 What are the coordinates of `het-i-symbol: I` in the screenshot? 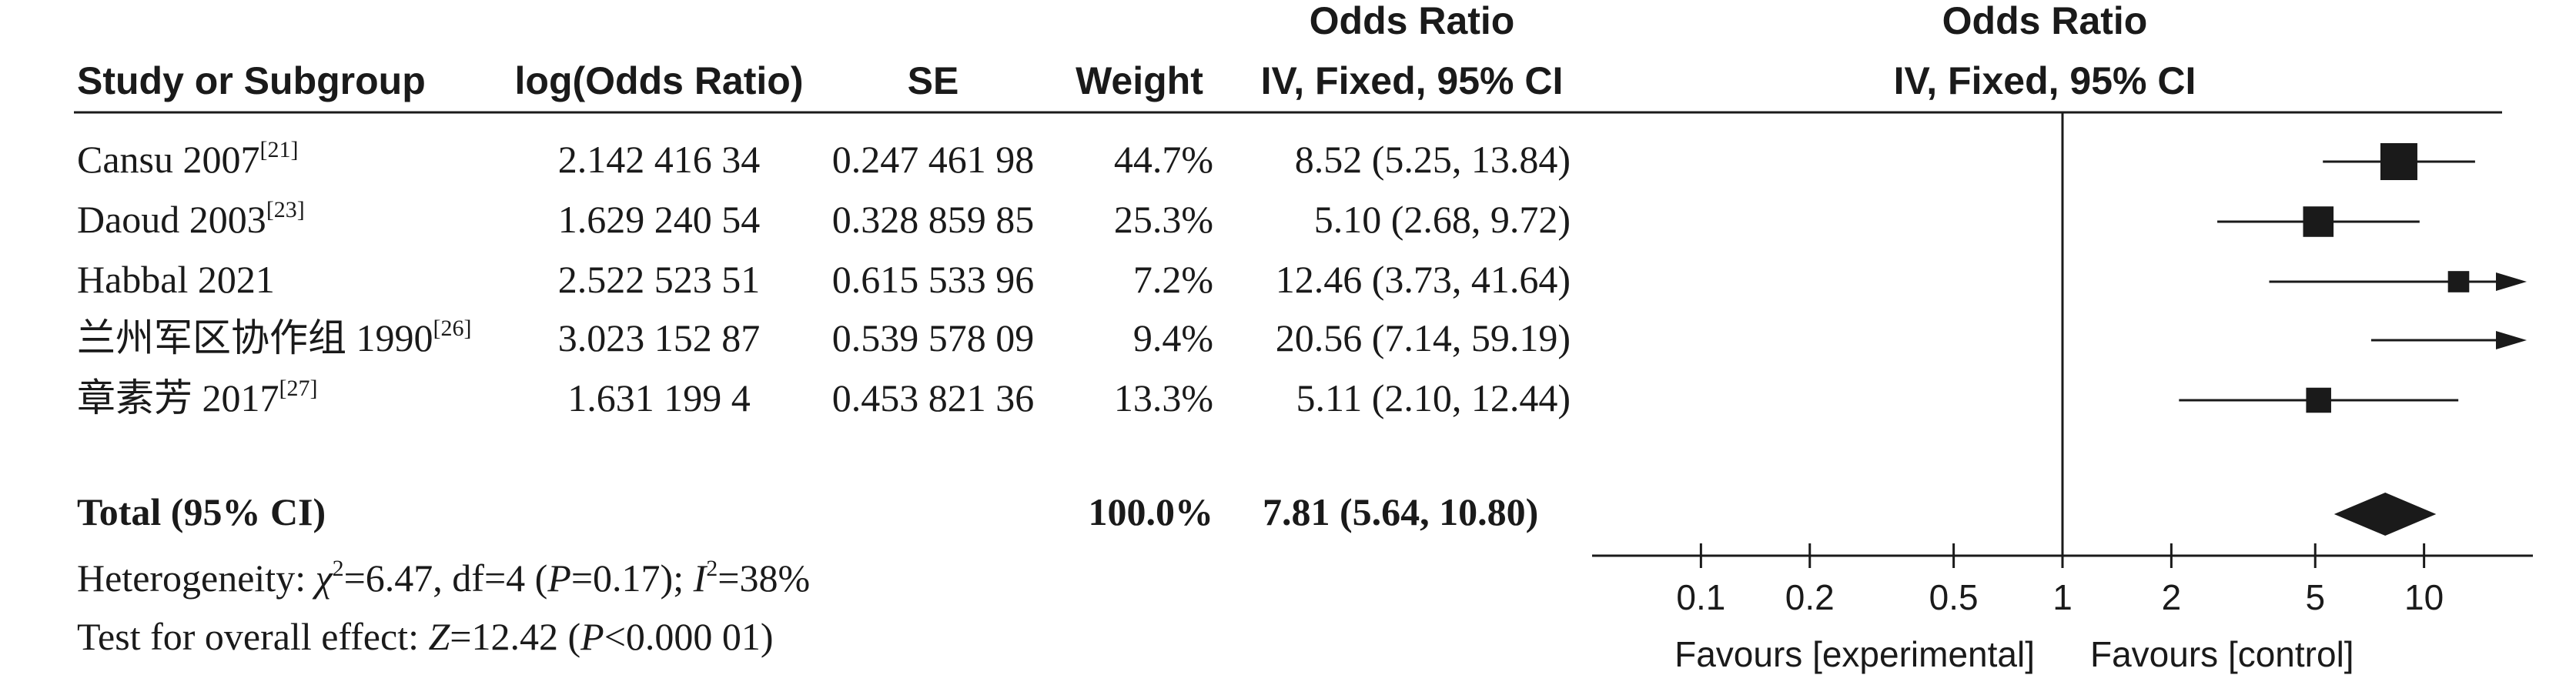 It's located at (701, 578).